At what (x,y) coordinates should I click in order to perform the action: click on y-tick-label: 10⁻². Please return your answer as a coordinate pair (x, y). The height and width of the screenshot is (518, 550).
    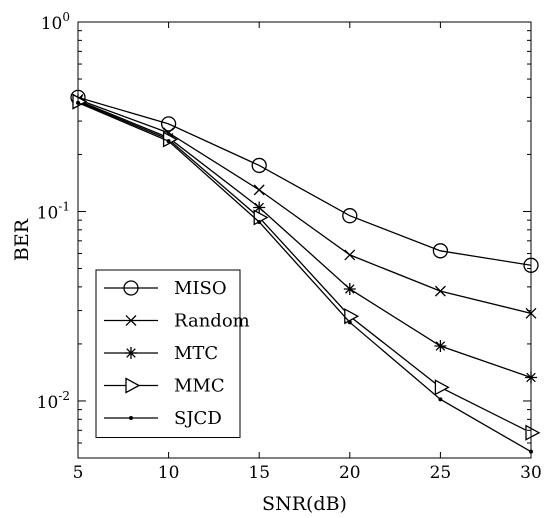
    Looking at the image, I should click on (53, 401).